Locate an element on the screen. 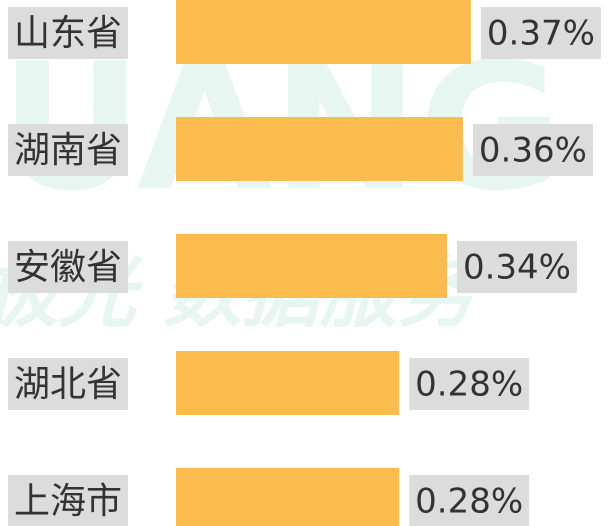 The height and width of the screenshot is (526, 613). value-label: 0.37% is located at coordinates (541, 34).